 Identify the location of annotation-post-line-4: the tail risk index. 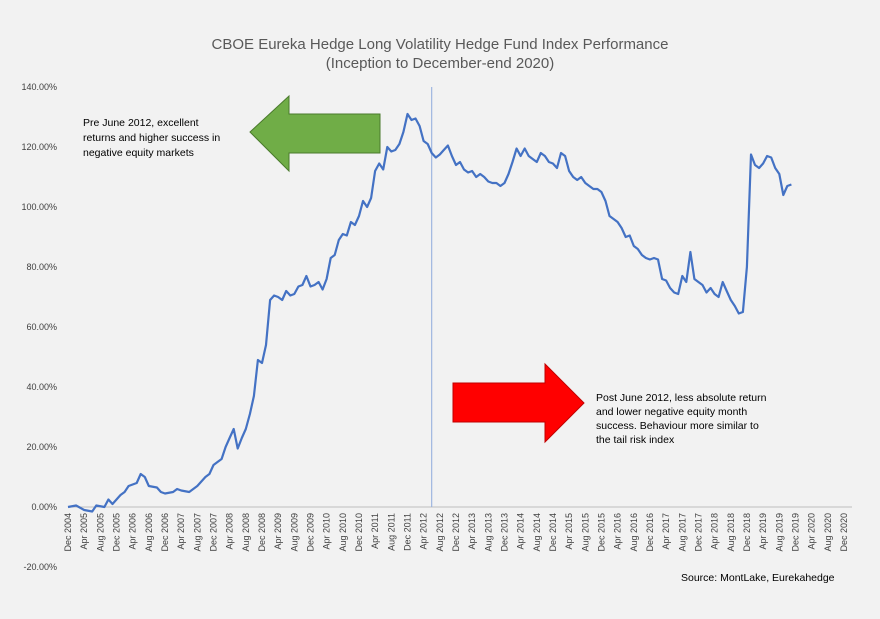
(635, 440).